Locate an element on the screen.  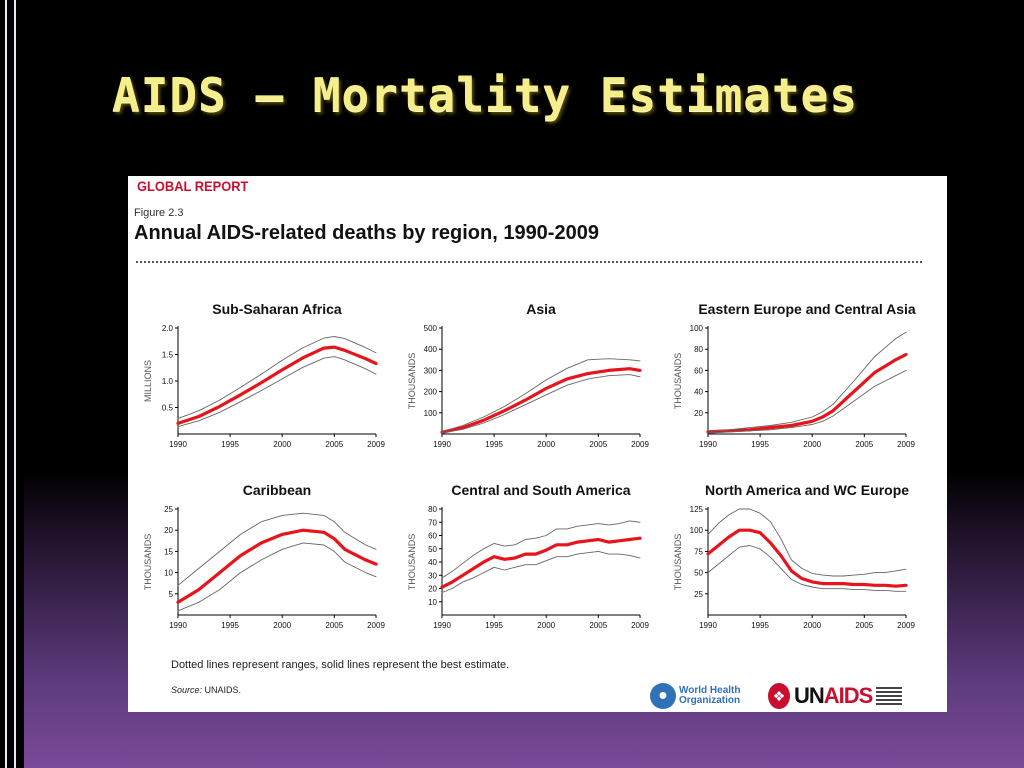
who-logo: ● World Health Organization is located at coordinates (696, 696).